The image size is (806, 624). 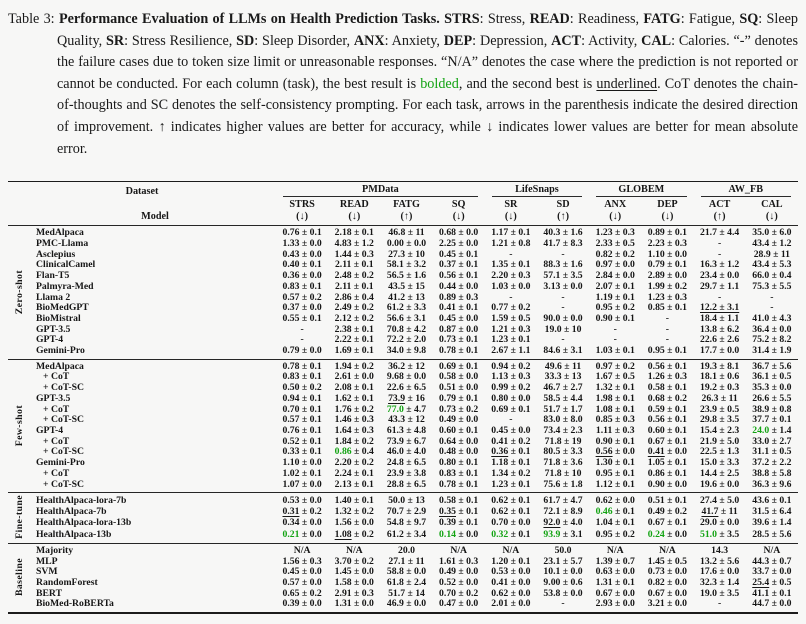 I want to click on value-cell: 19.2 ± 0.3, so click(x=719, y=388).